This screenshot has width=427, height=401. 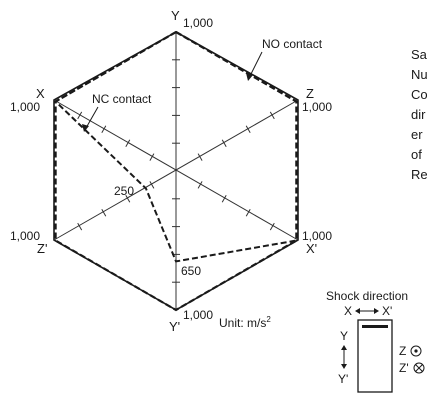 I want to click on side-text-line: Co, so click(x=419, y=94).